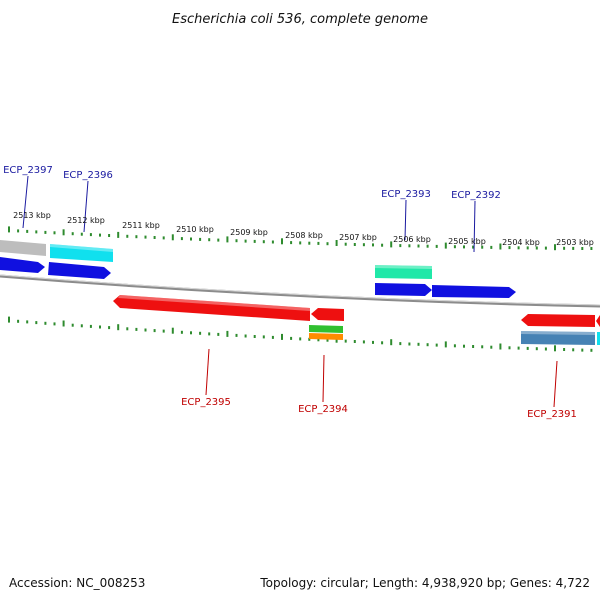  I want to click on gene-label-ECP_2396: ECP_2396, so click(88, 175).